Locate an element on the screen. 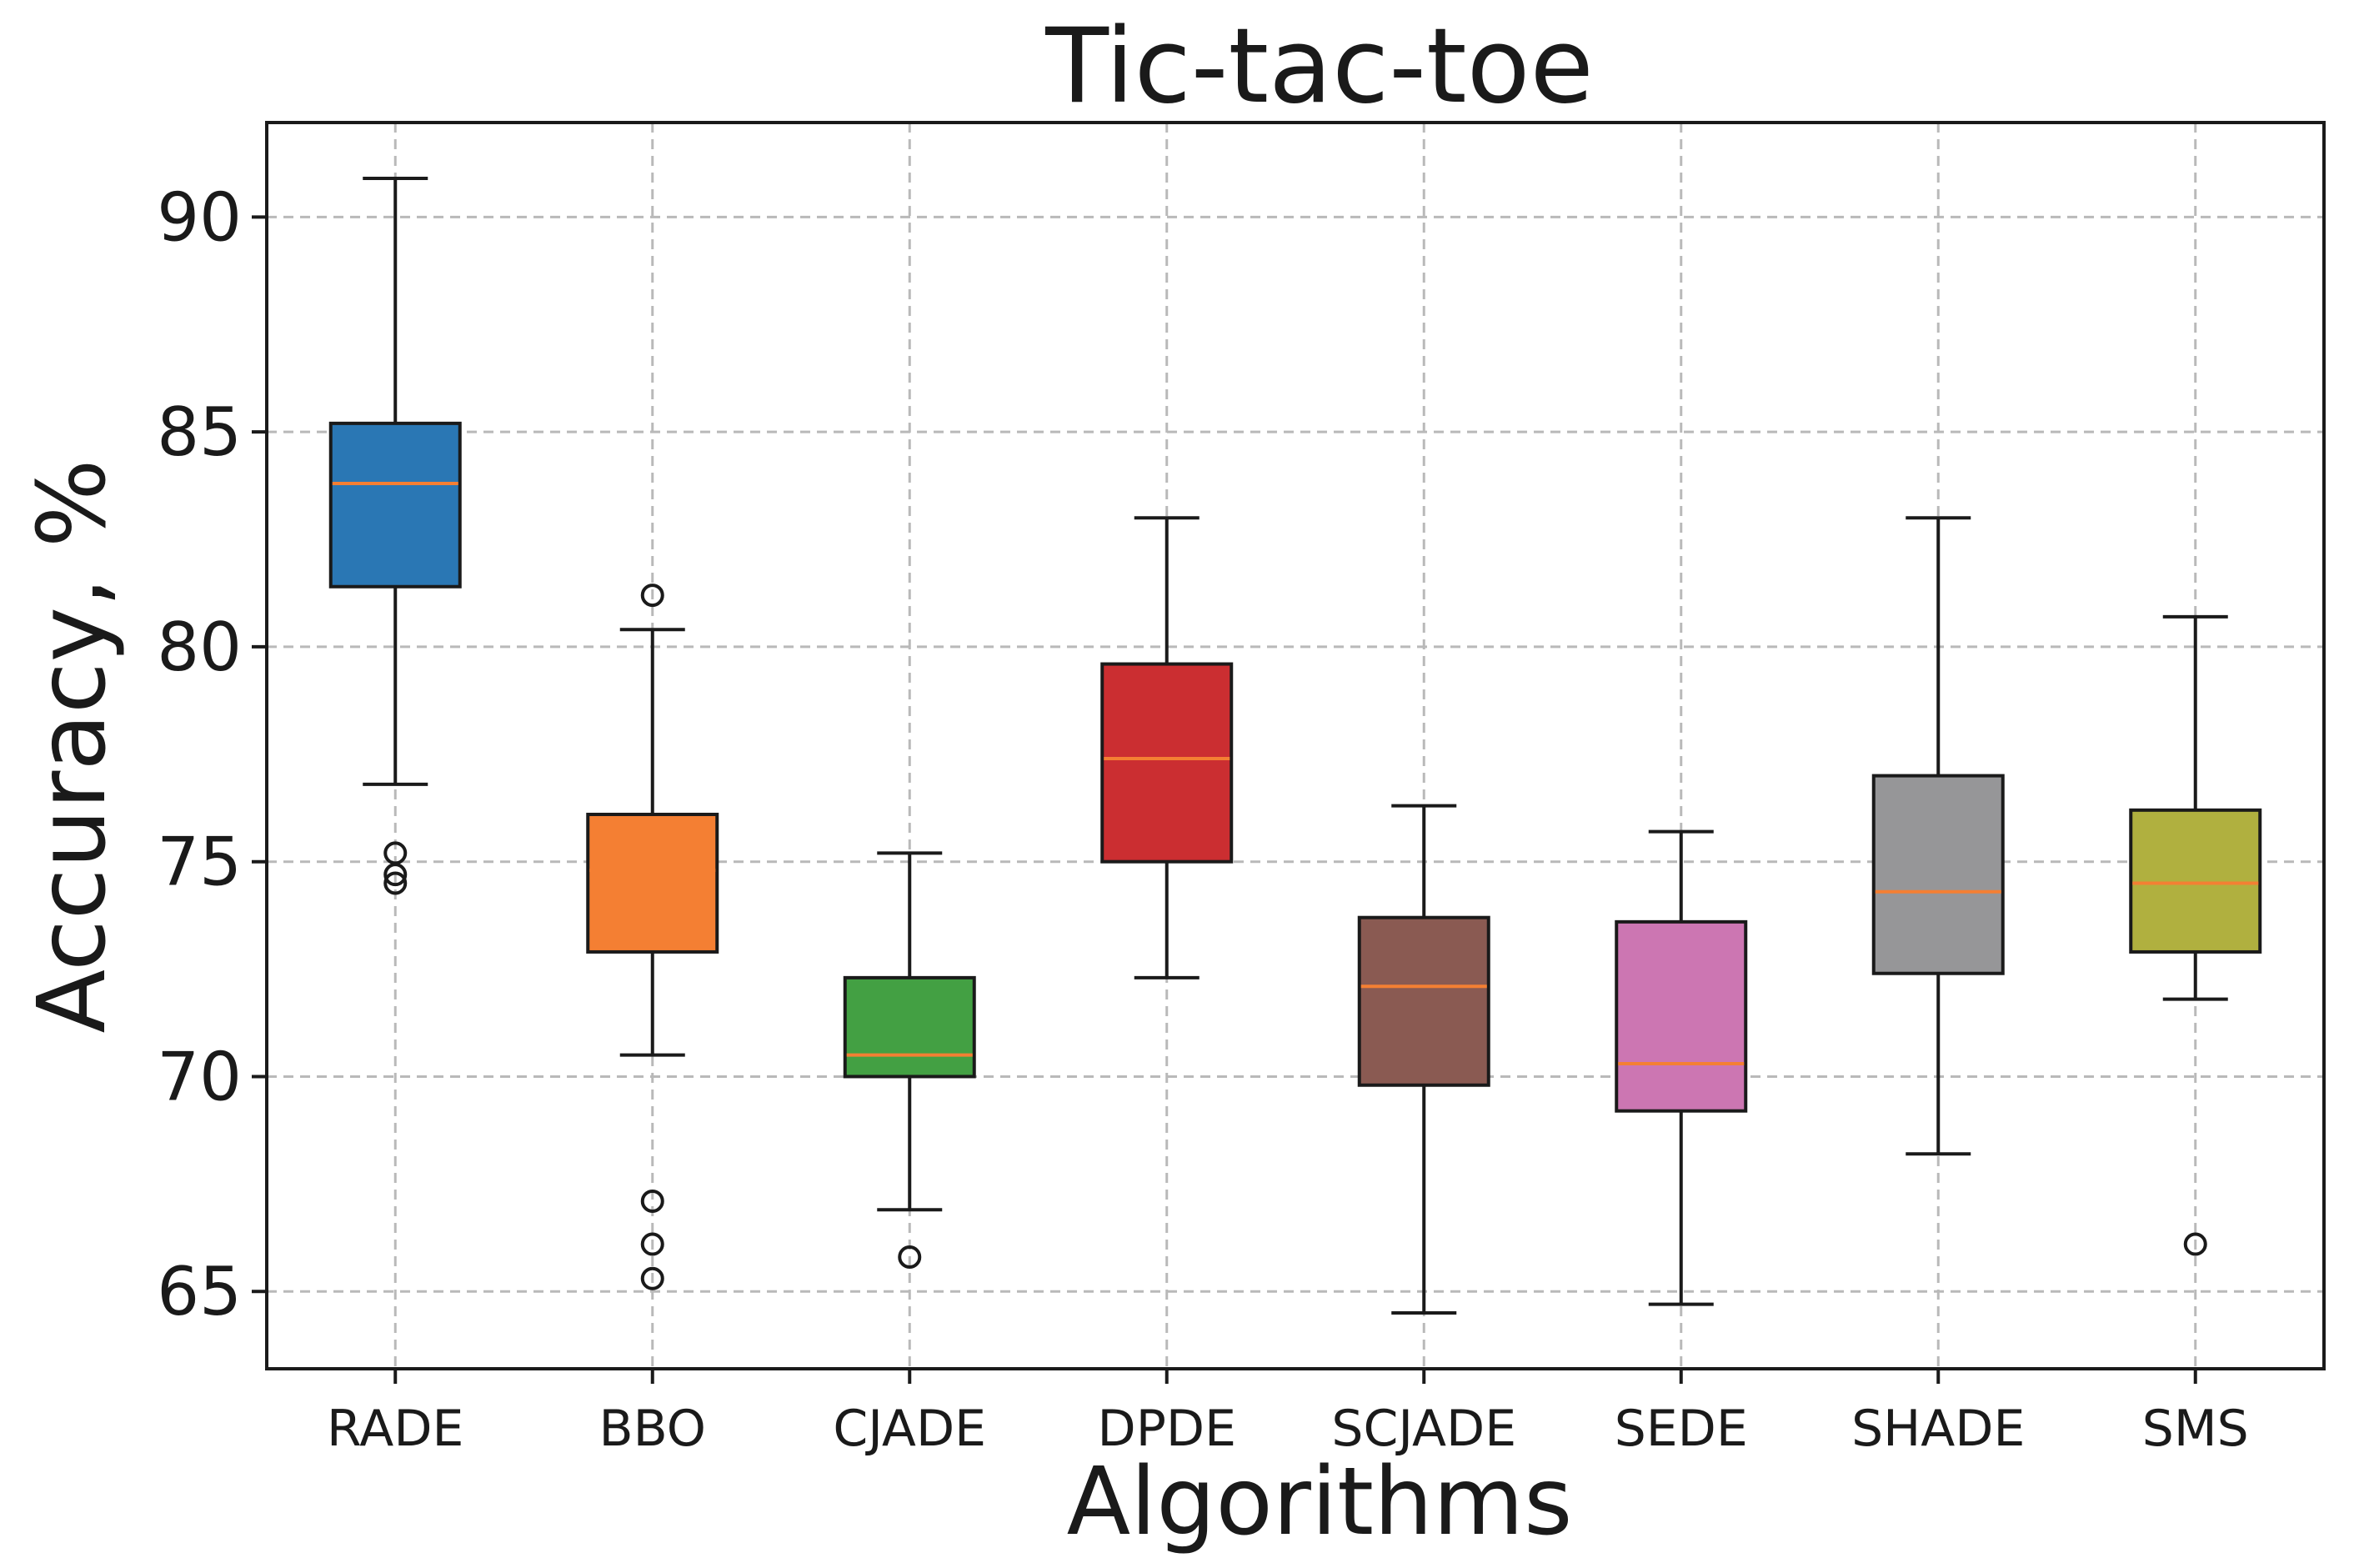 This screenshot has width=2379, height=1568. box-bbo is located at coordinates (652, 937).